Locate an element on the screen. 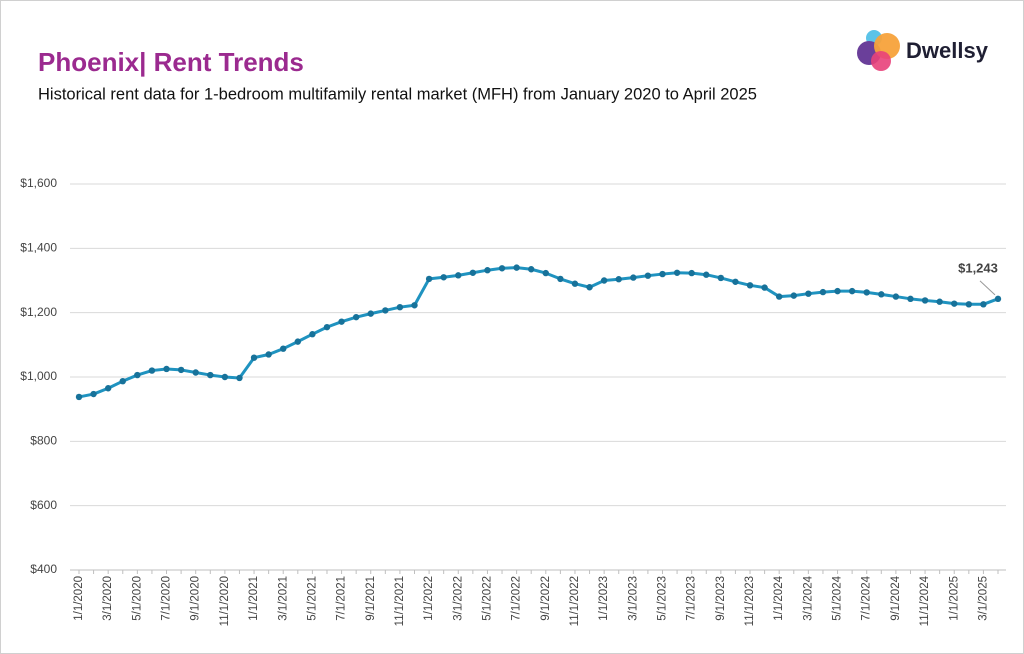  x-tick-label: 3/1/2023 is located at coordinates (633, 598).